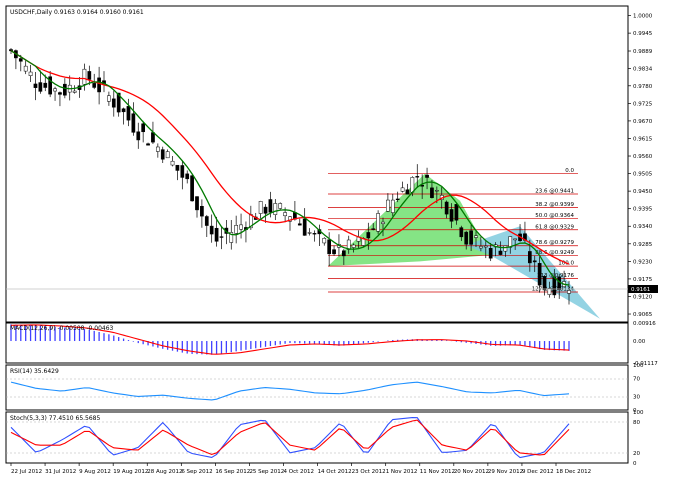  I want to click on rsi-axis-tick-label: 70, so click(636, 380).